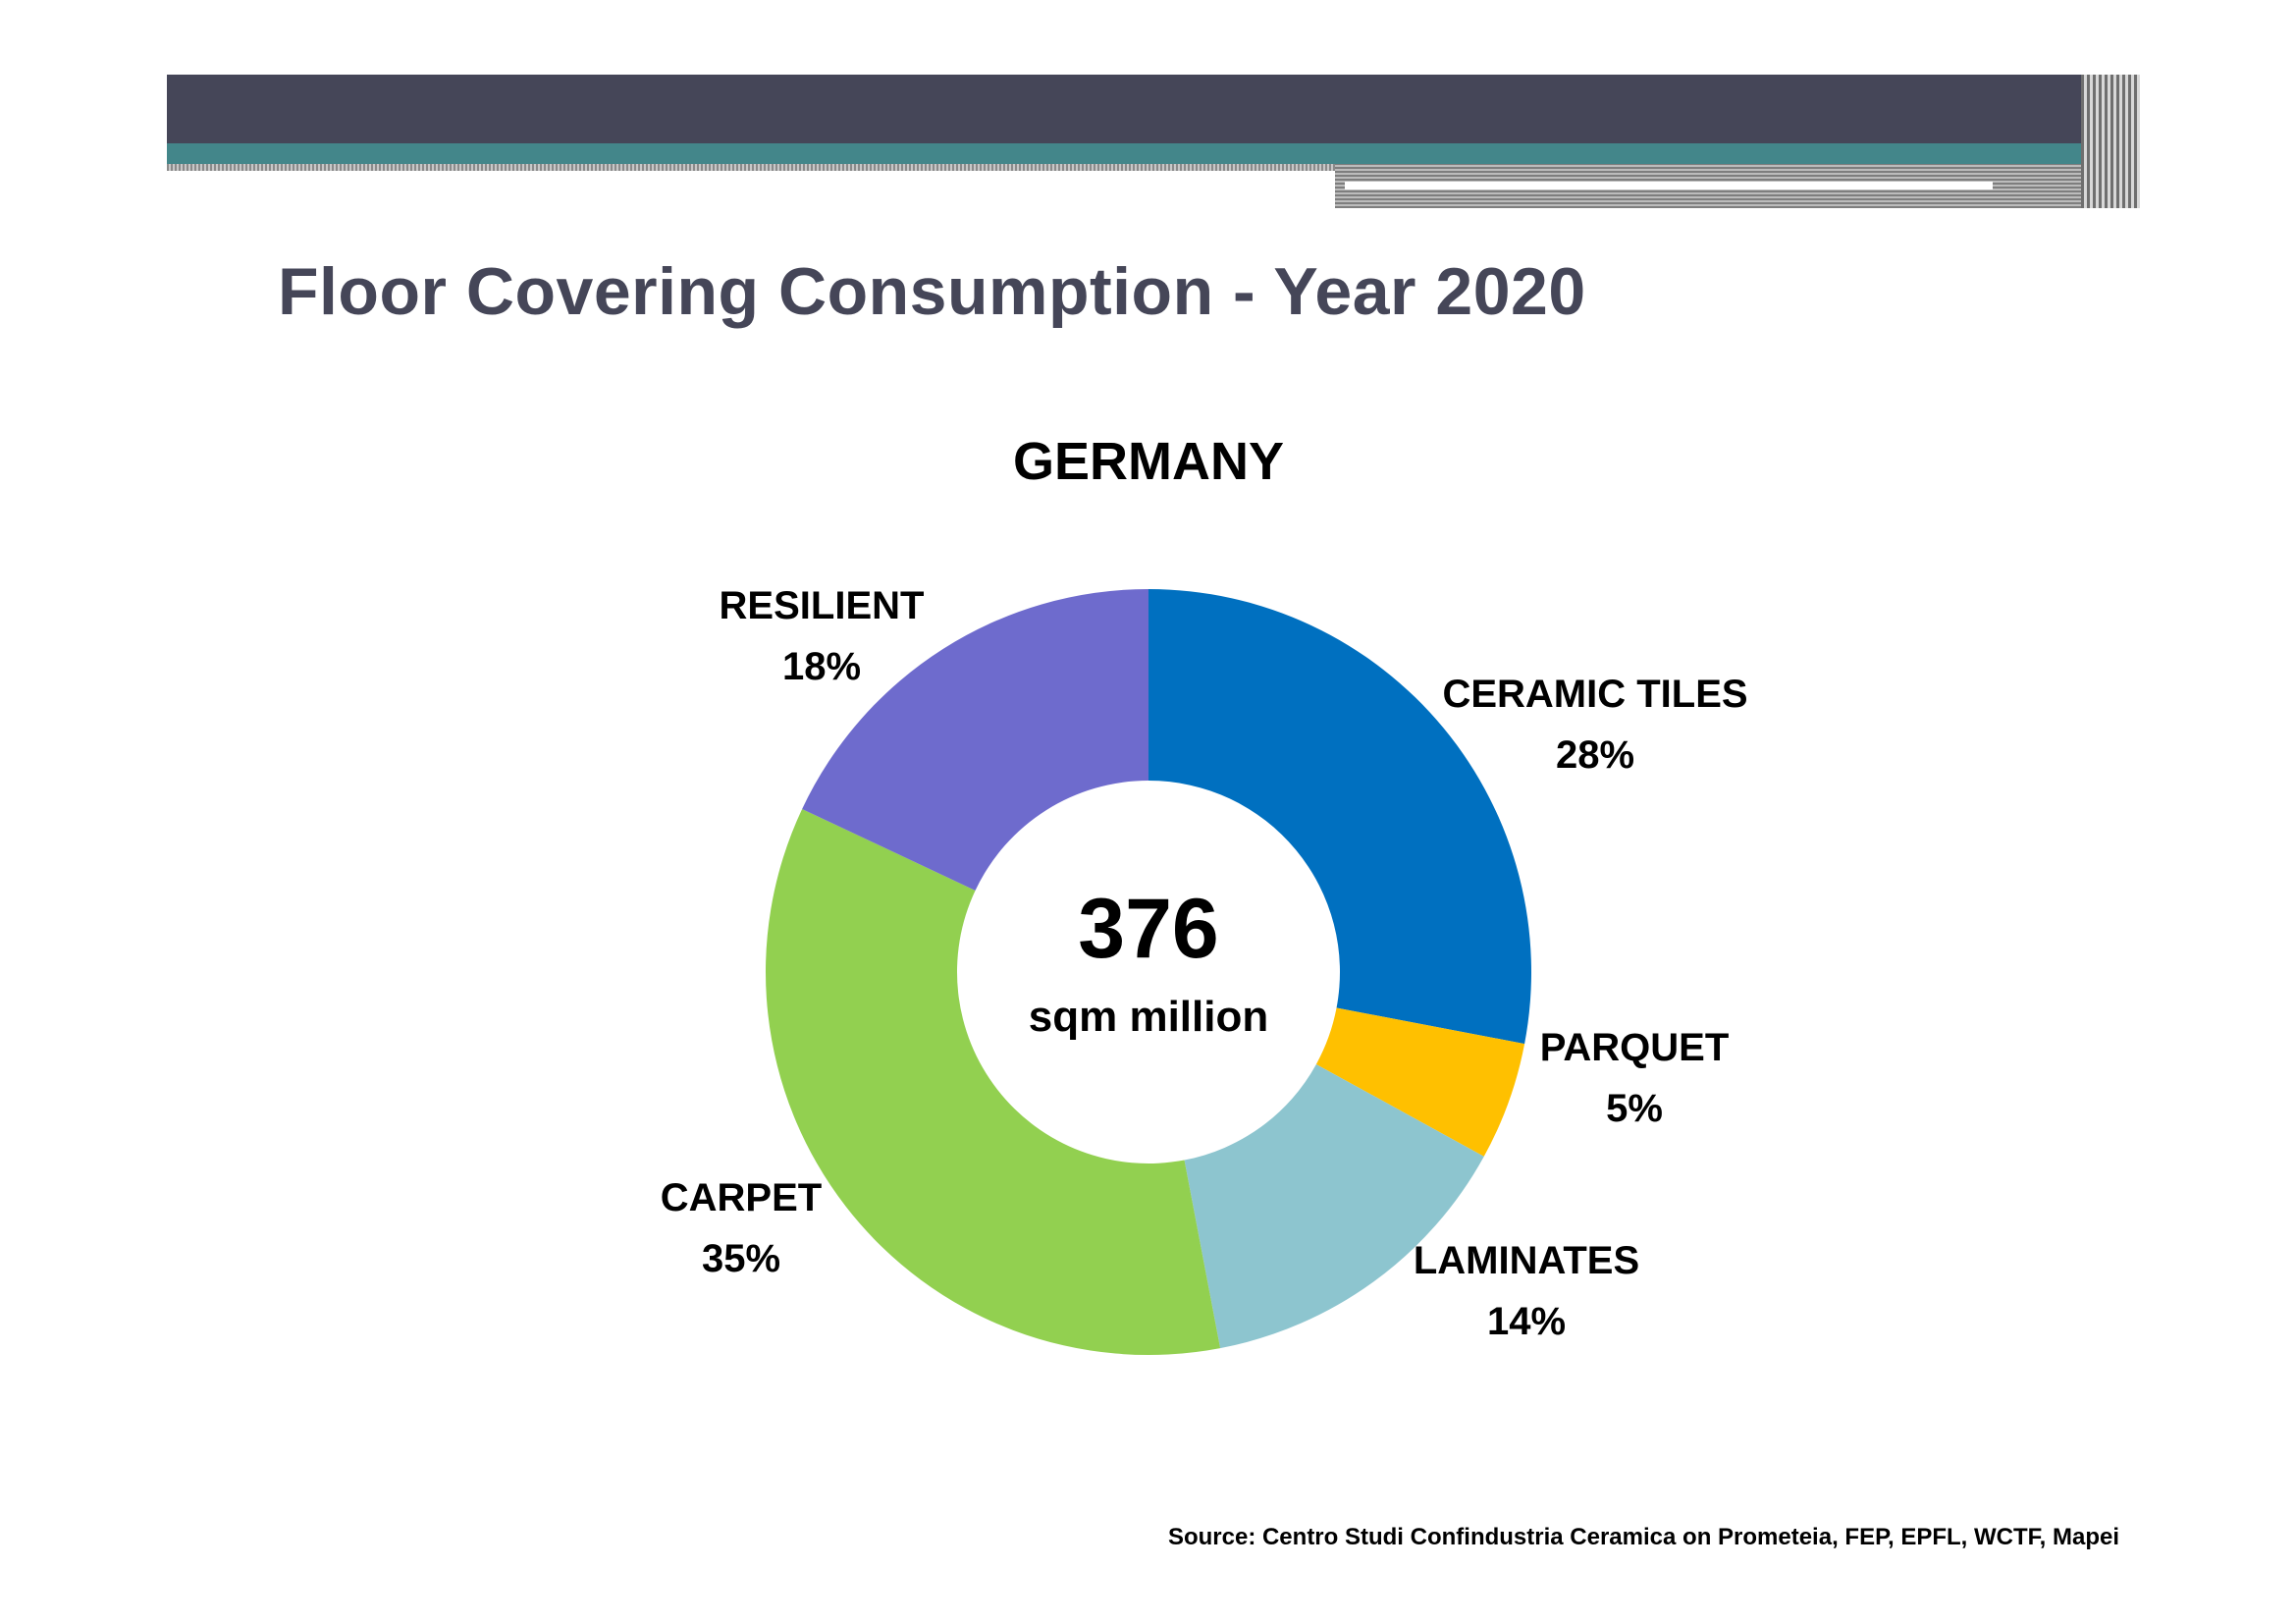 The width and height of the screenshot is (2296, 1623). What do you see at coordinates (741, 1197) in the screenshot?
I see `slice-label: CARPET` at bounding box center [741, 1197].